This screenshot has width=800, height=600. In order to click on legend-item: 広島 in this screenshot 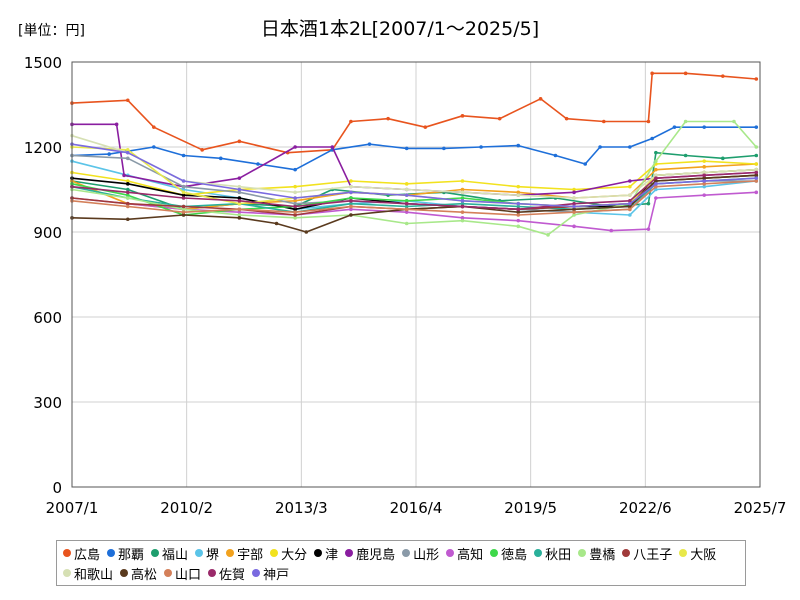, I will do `click(81, 553)`.